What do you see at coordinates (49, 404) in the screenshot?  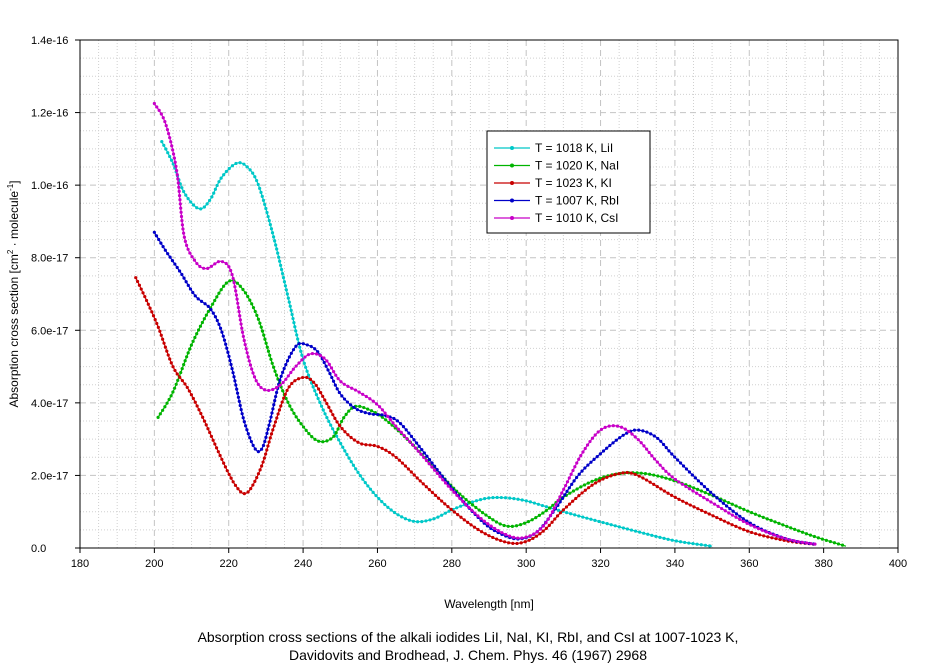 I see `y-tick-label: 4.0e-17` at bounding box center [49, 404].